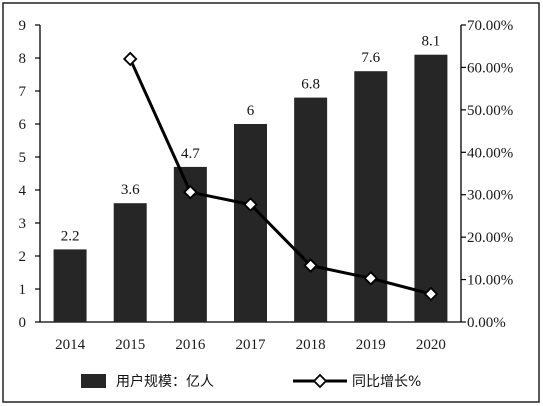  I want to click on right-tick-label: 10.00%, so click(490, 281).